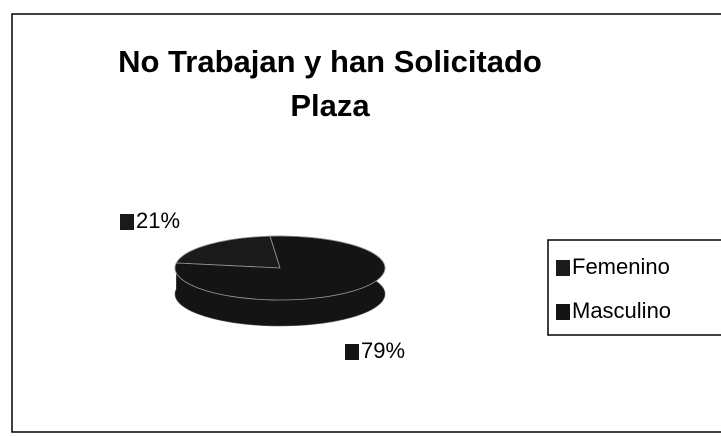 The width and height of the screenshot is (721, 436). I want to click on legend-label: Femenino, so click(621, 266).